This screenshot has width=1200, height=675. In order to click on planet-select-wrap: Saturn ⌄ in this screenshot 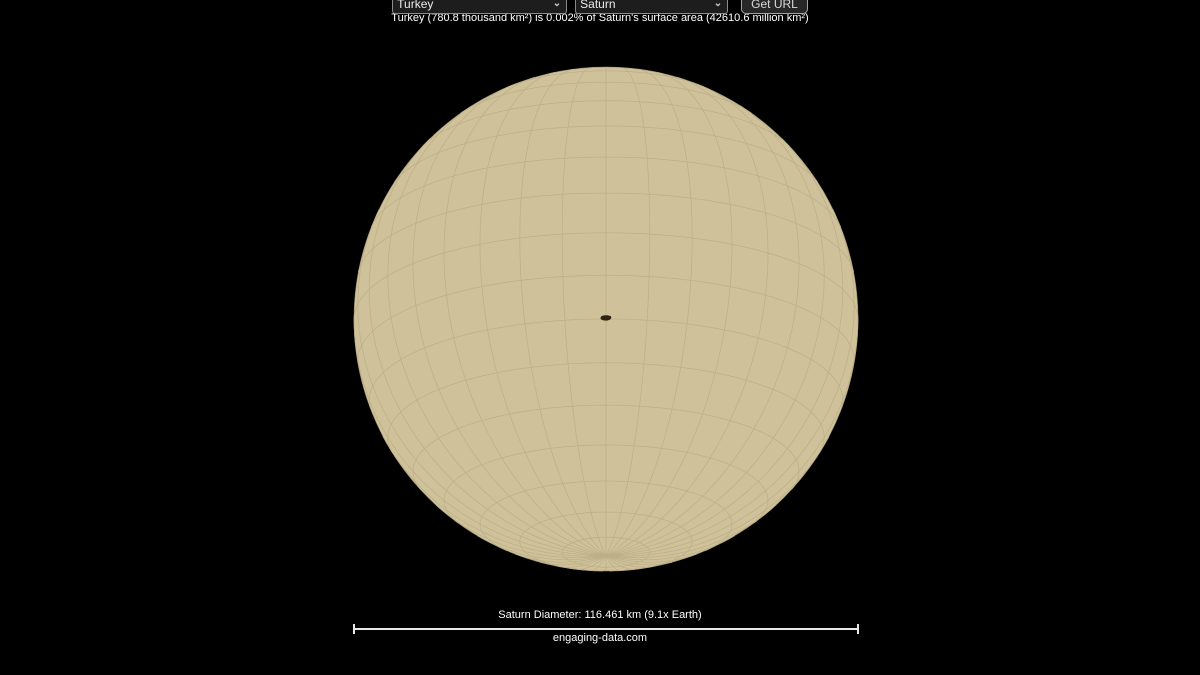, I will do `click(652, 7)`.